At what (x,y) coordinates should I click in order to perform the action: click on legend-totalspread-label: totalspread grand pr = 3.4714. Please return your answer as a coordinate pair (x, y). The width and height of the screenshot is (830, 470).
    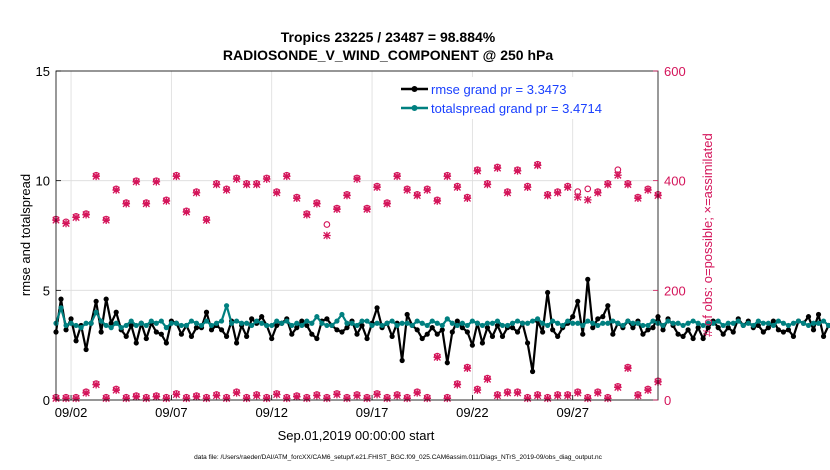
    Looking at the image, I should click on (516, 108).